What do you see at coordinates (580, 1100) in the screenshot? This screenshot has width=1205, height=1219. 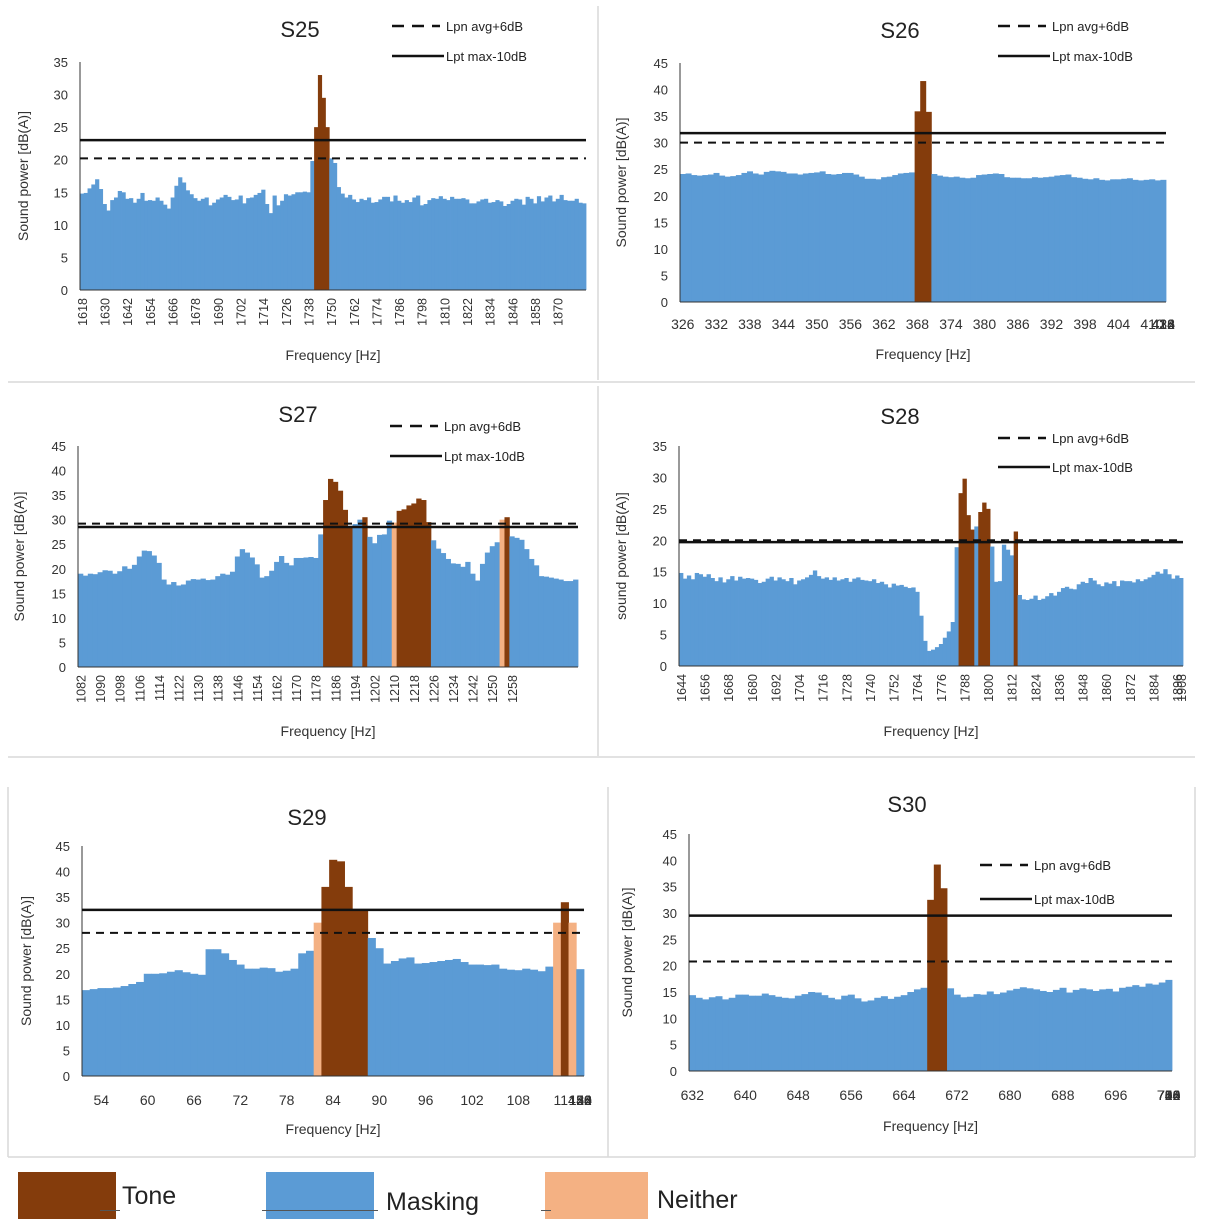 I see `x-tick-label: 126` at bounding box center [580, 1100].